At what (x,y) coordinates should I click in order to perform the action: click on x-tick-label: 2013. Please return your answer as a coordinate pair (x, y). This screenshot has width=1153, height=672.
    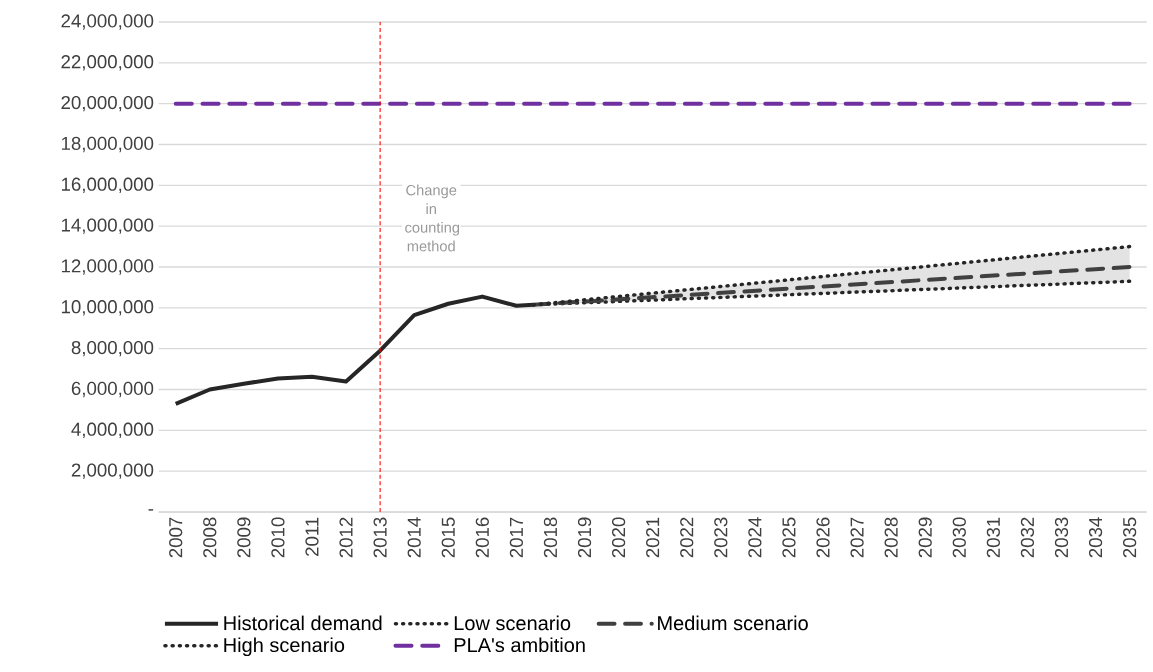
    Looking at the image, I should click on (380, 537).